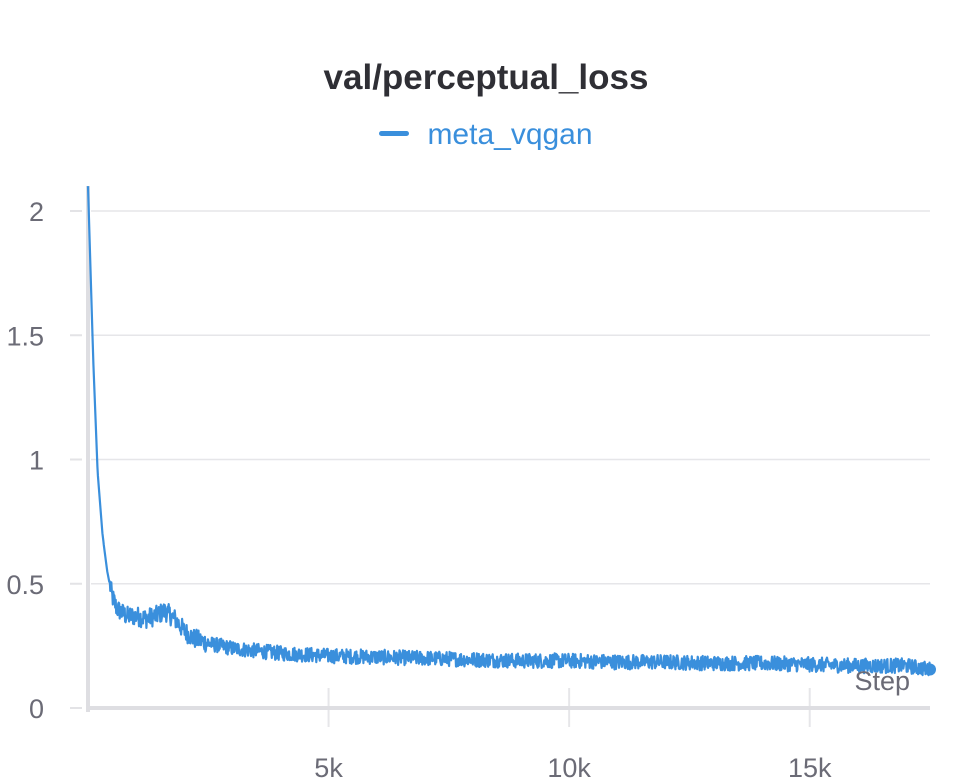  I want to click on chart-title: val/perceptual_loss, so click(486, 77).